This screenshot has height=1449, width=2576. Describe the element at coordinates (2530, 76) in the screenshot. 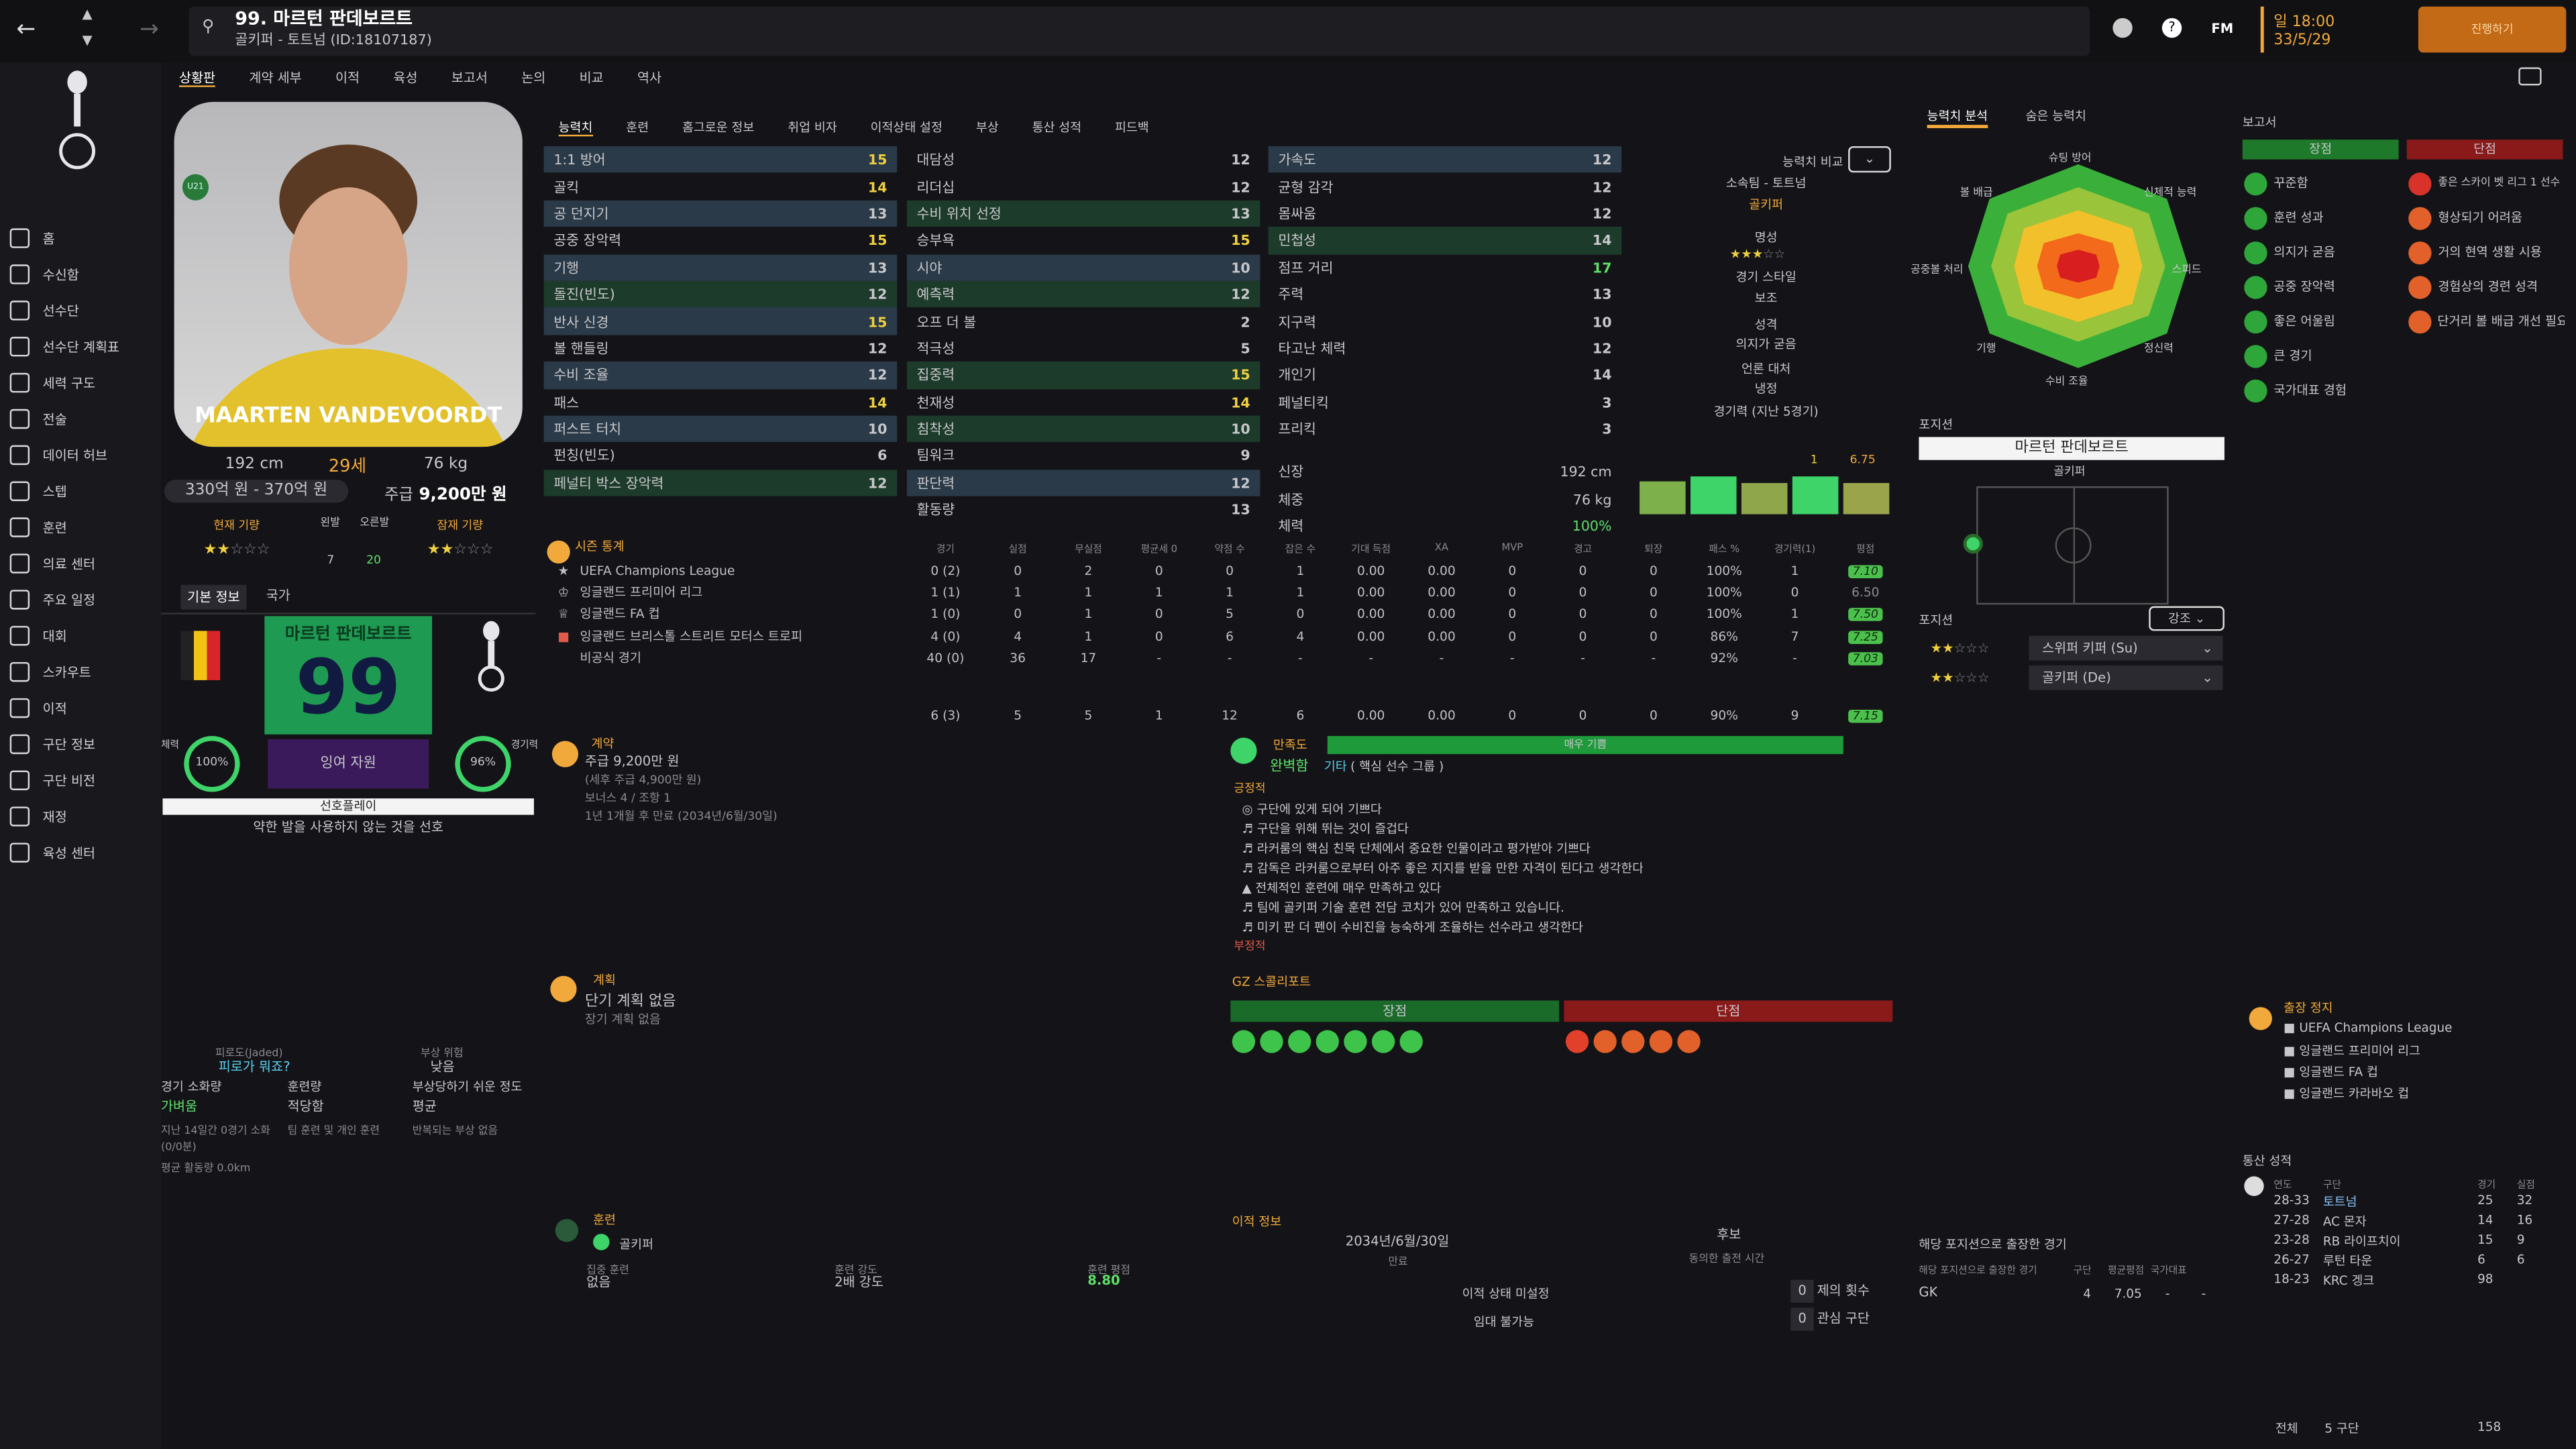

I see `view-toggle-icon` at that location.